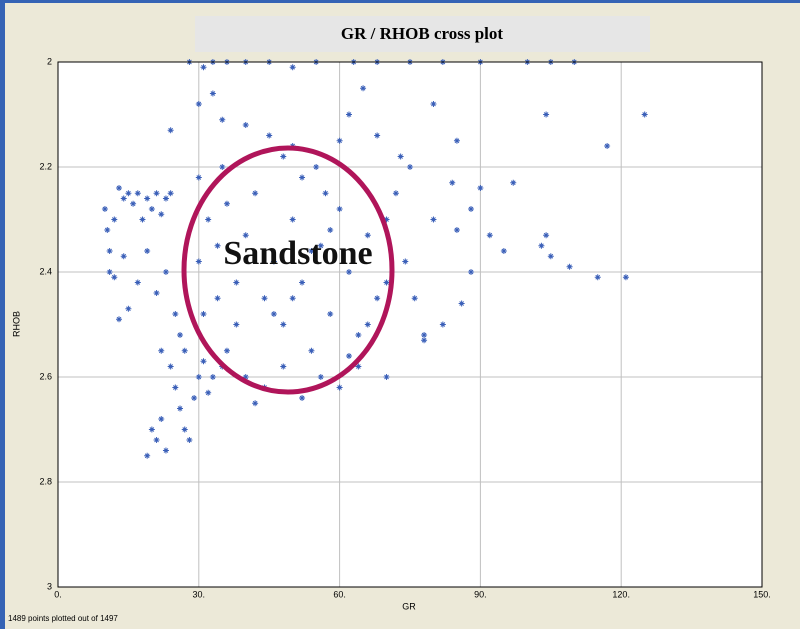  I want to click on y-tick-label: 2.8, so click(45, 481).